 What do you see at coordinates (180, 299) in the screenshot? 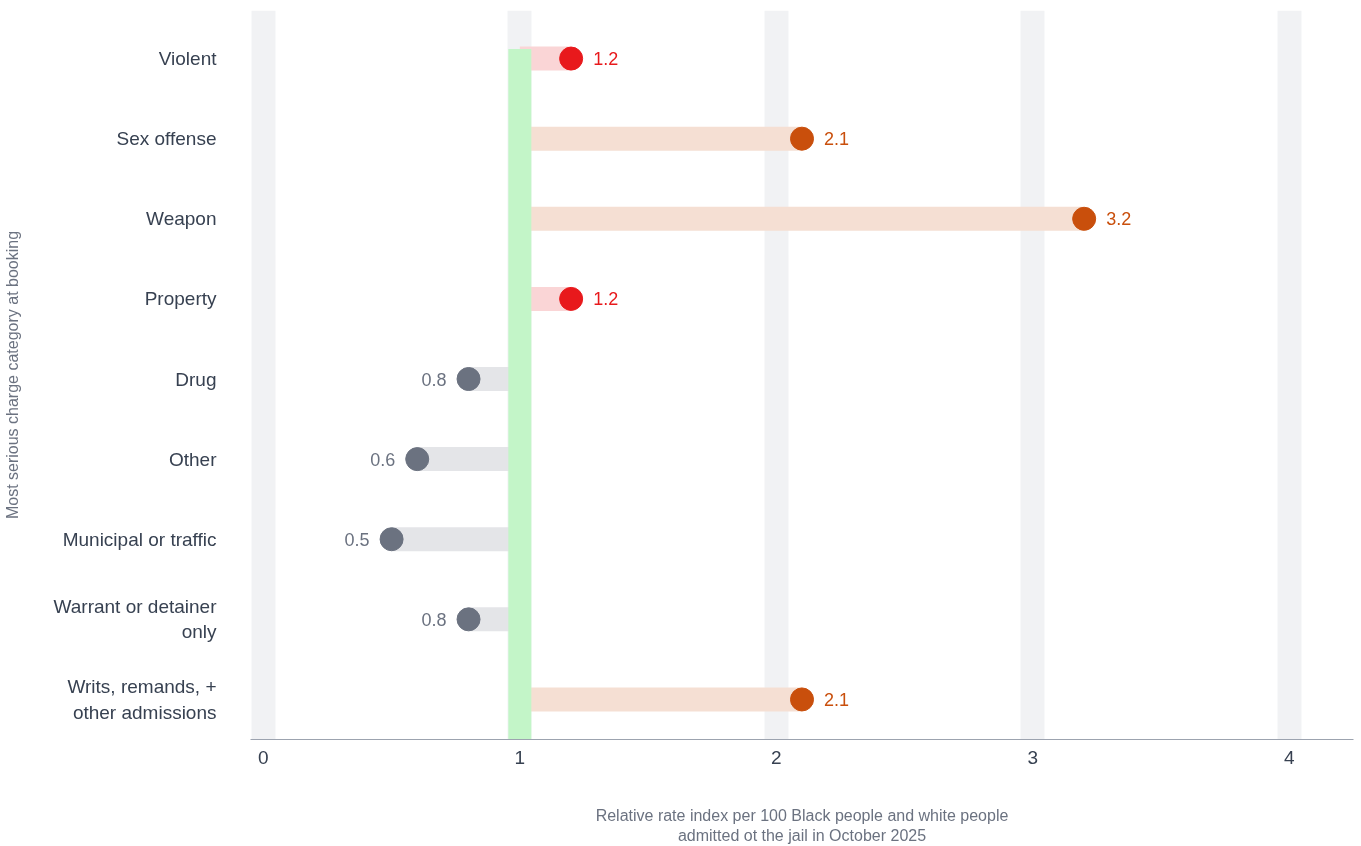
I see `y-tick-label: Property` at bounding box center [180, 299].